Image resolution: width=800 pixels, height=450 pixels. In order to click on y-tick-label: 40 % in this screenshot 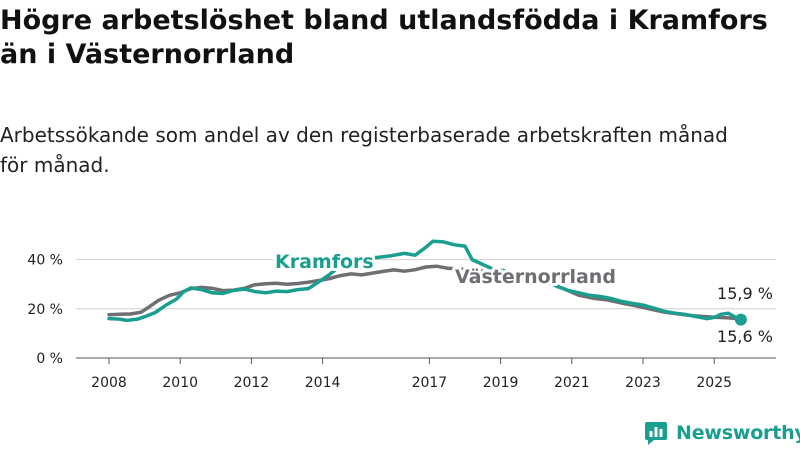, I will do `click(45, 261)`.